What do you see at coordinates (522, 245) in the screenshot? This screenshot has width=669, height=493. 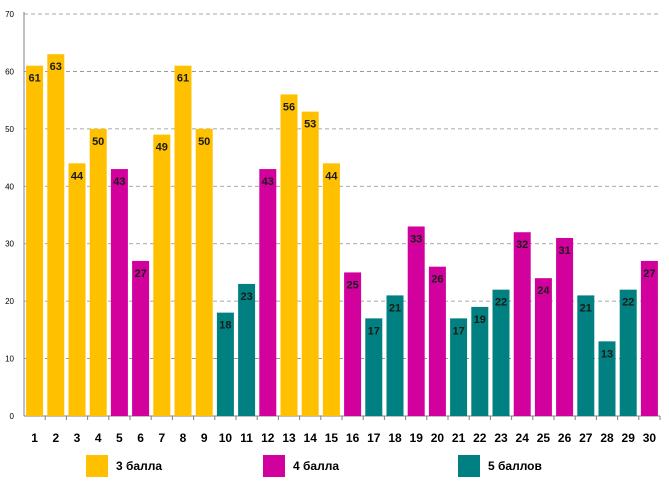 I see `data-label: 32` at bounding box center [522, 245].